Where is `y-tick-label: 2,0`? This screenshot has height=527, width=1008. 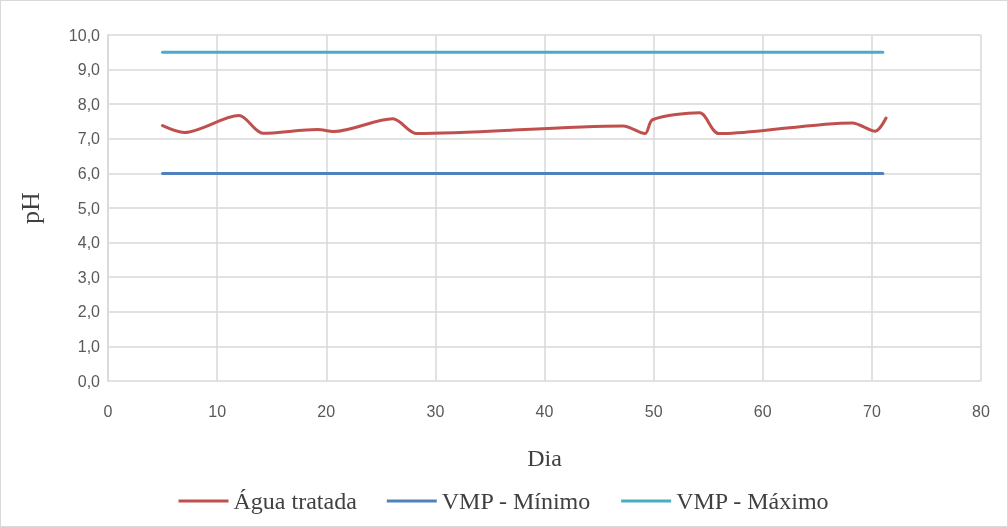
y-tick-label: 2,0 is located at coordinates (89, 312).